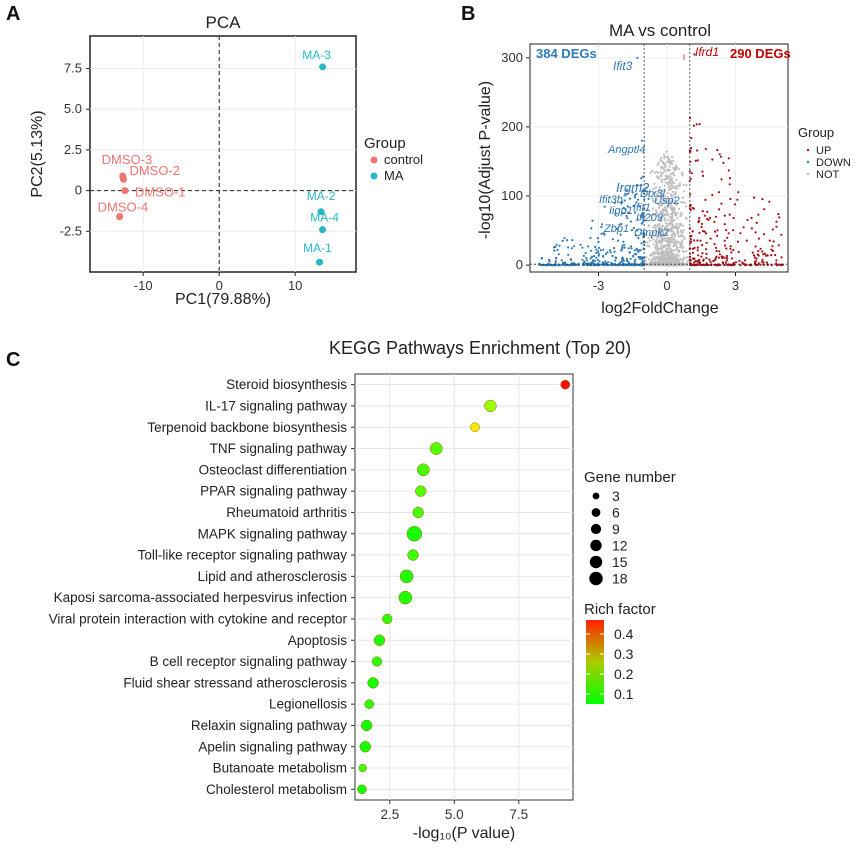  Describe the element at coordinates (635, 197) in the screenshot. I see `volcano-gene-point-ifit3b` at that location.